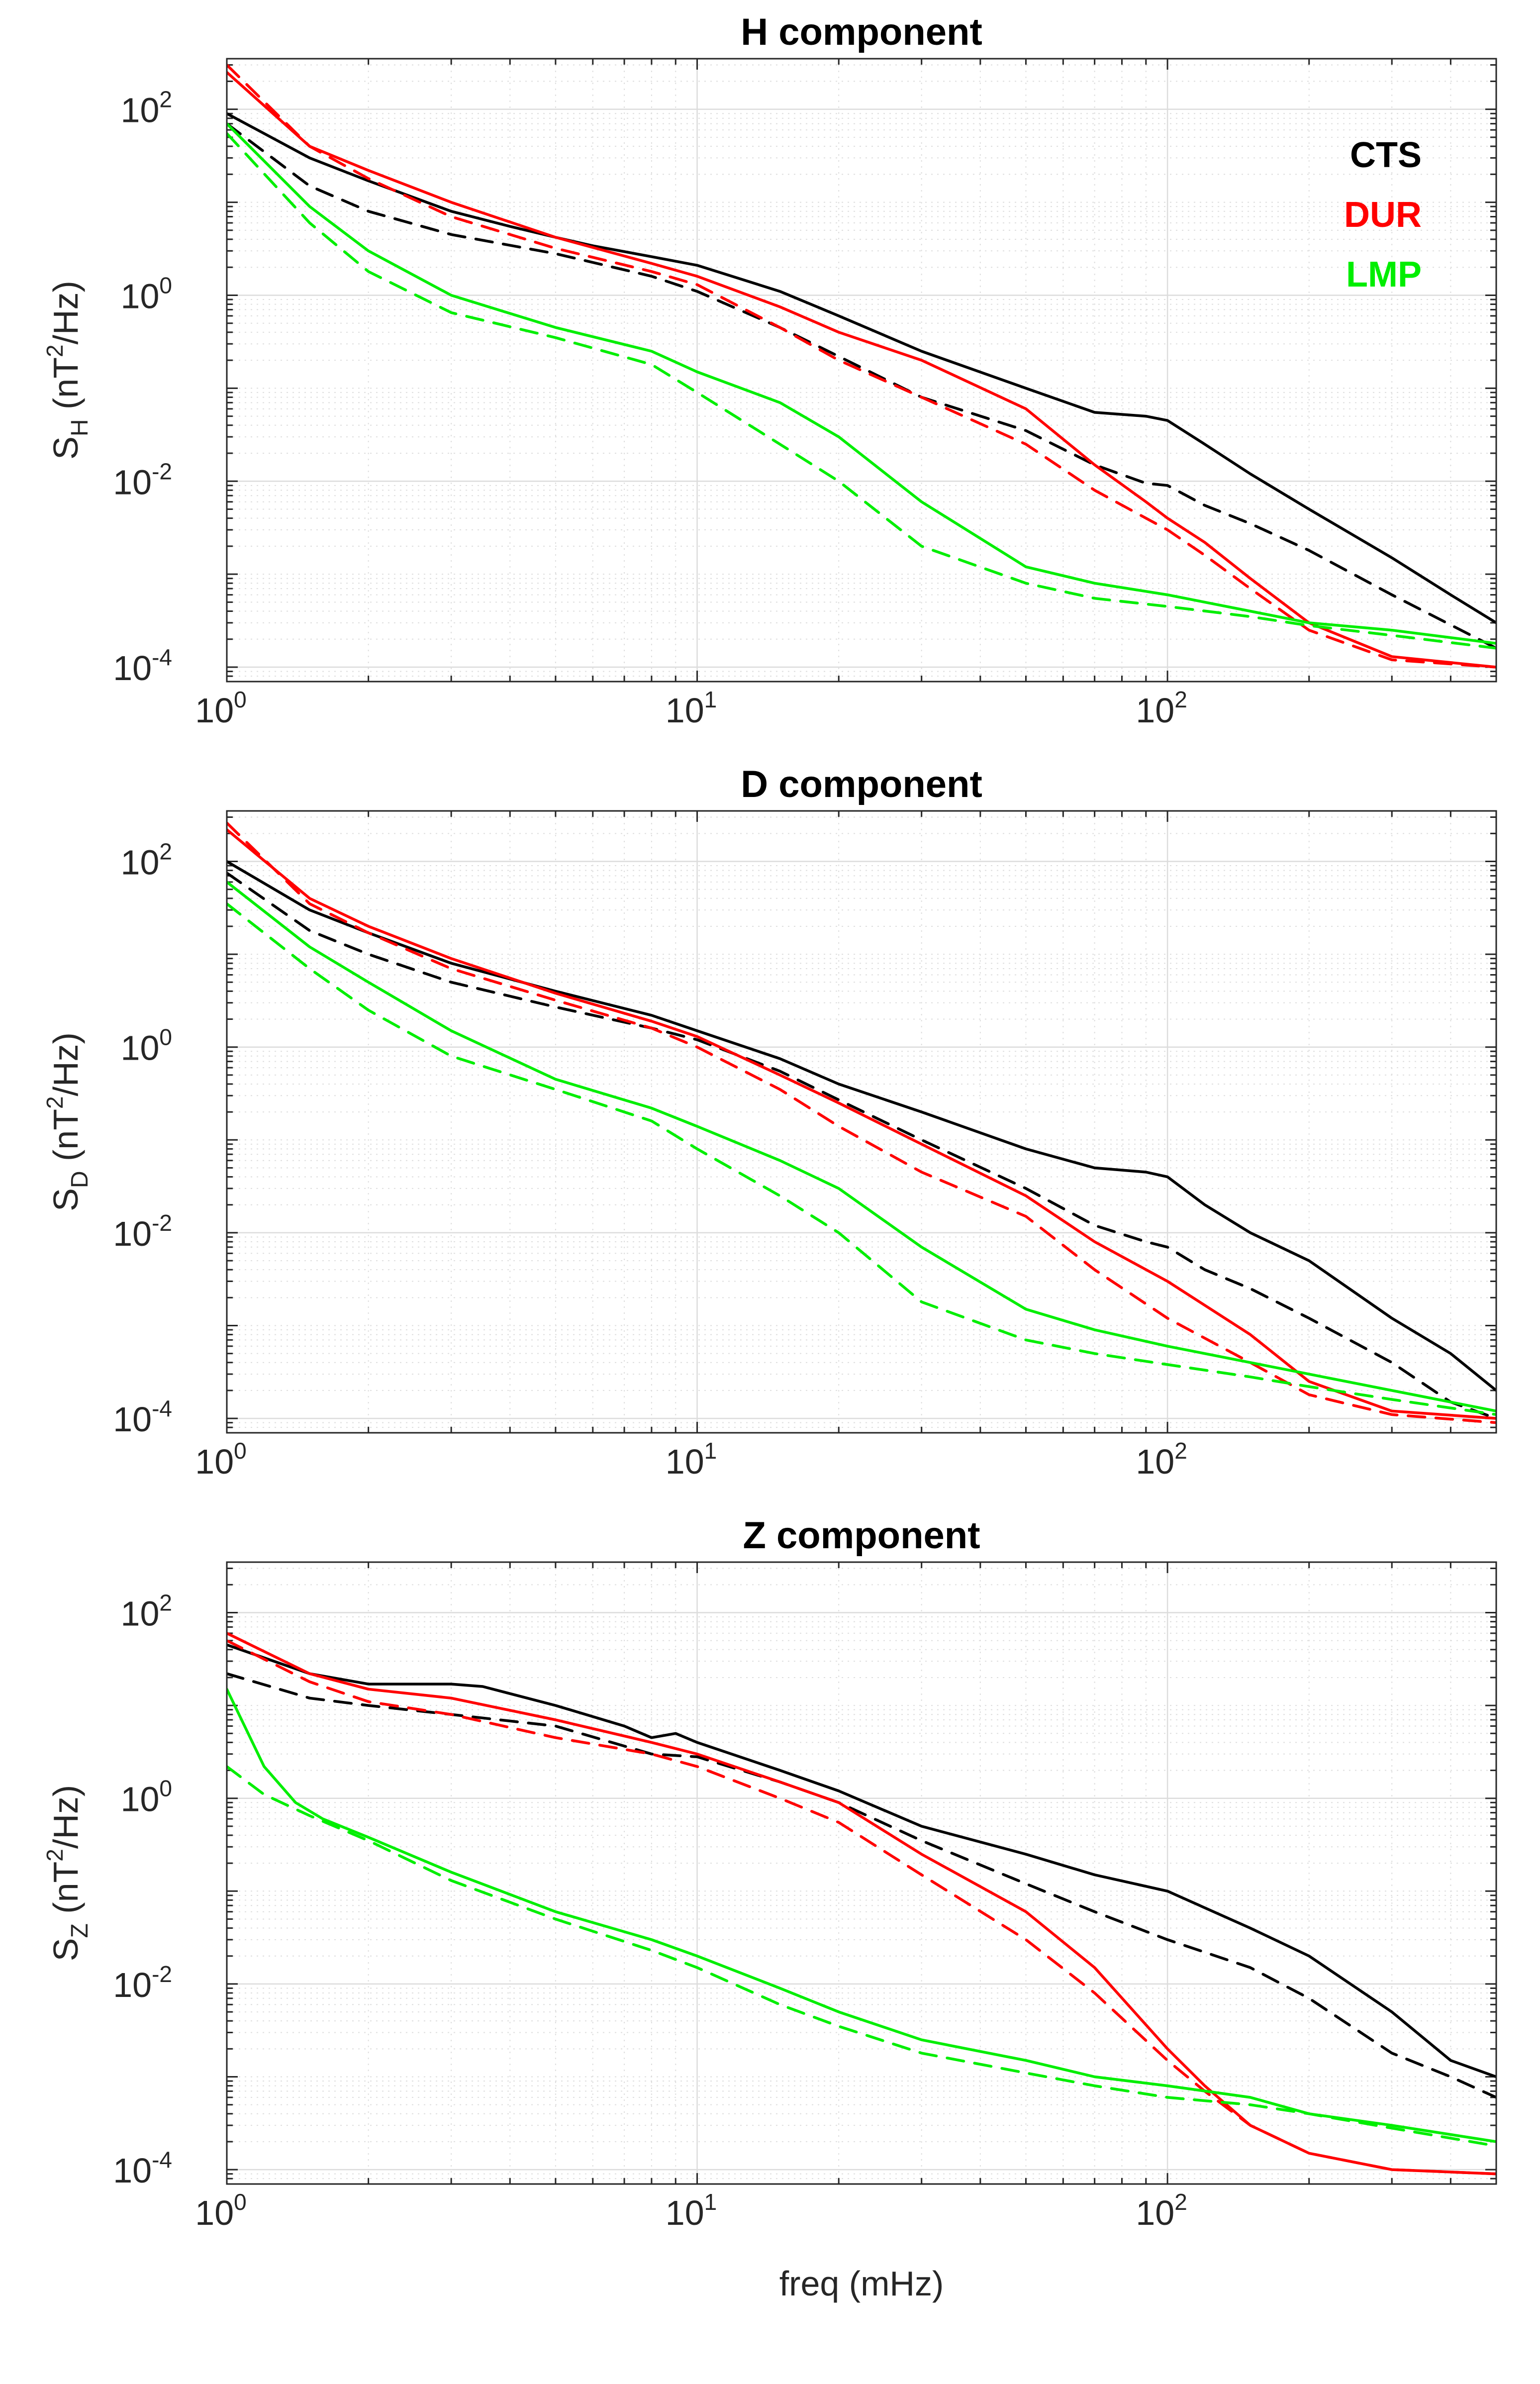 The width and height of the screenshot is (1540, 2384). Describe the element at coordinates (67, 1873) in the screenshot. I see `y-axis-label: SZ (nT2/Hz)` at that location.